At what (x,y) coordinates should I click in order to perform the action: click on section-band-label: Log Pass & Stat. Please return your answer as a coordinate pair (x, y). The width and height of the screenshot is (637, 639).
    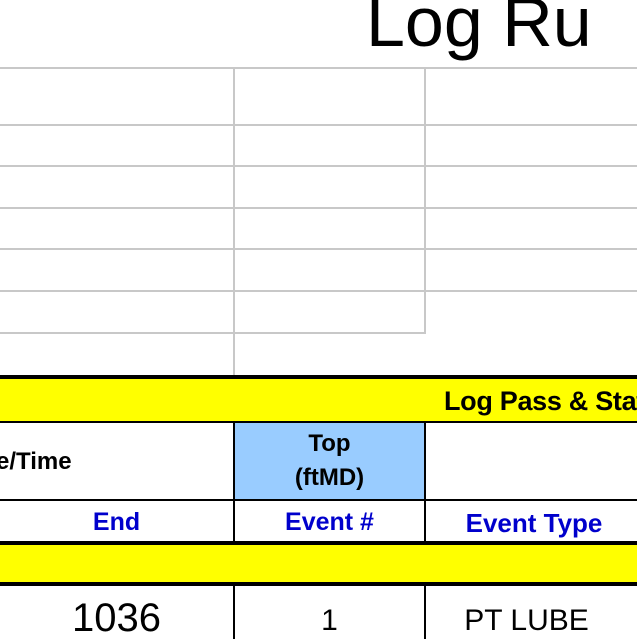
    Looking at the image, I should click on (540, 401).